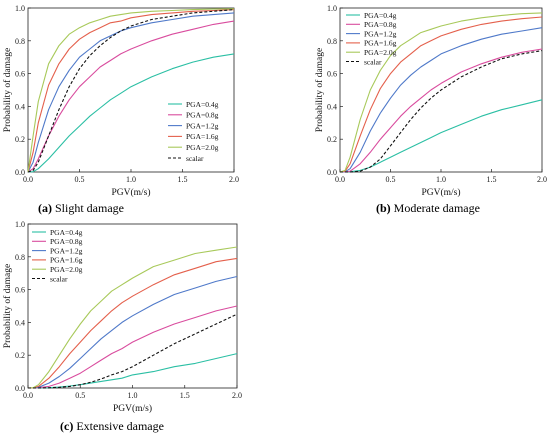 The height and width of the screenshot is (437, 550). Describe the element at coordinates (383, 208) in the screenshot. I see `caption-letter: (b)` at that location.